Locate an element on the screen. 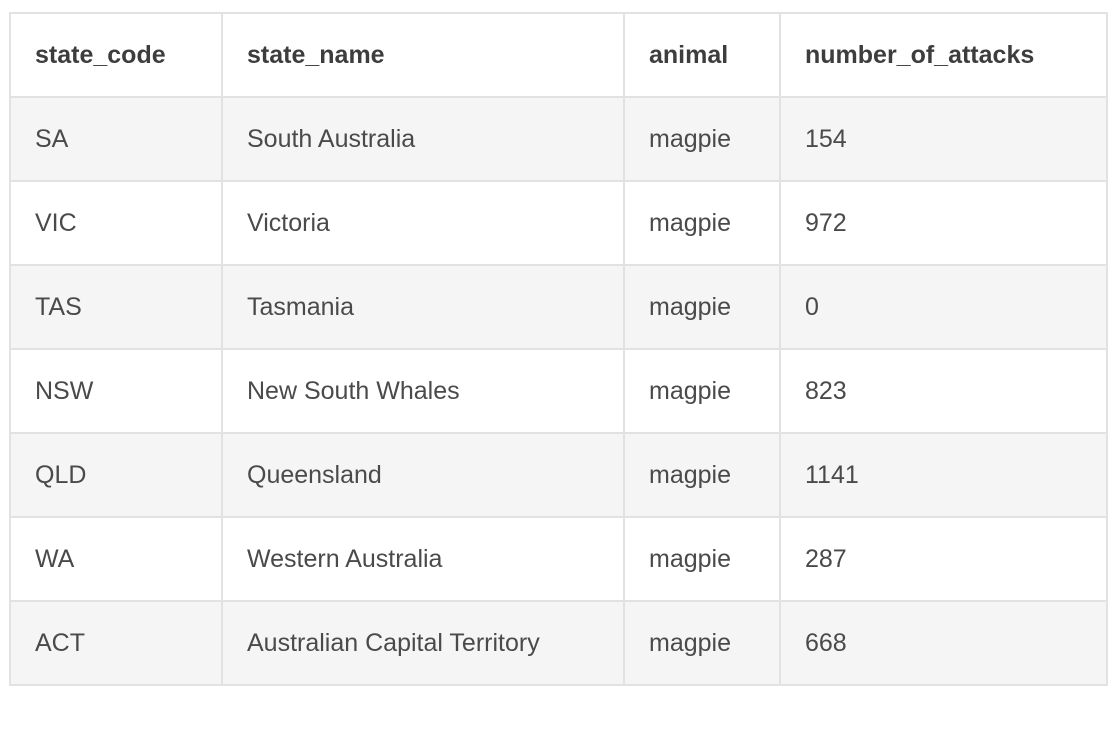 The height and width of the screenshot is (732, 1120). cell-state-code: QLD is located at coordinates (116, 475).